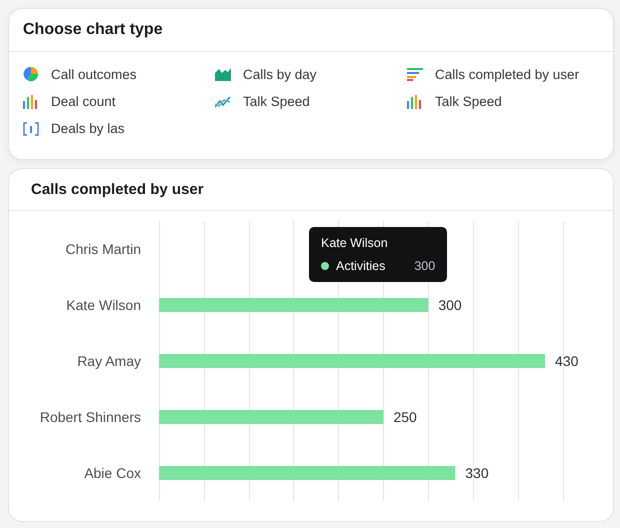  Describe the element at coordinates (109, 361) in the screenshot. I see `y-tick-label: Ray Amay` at that location.